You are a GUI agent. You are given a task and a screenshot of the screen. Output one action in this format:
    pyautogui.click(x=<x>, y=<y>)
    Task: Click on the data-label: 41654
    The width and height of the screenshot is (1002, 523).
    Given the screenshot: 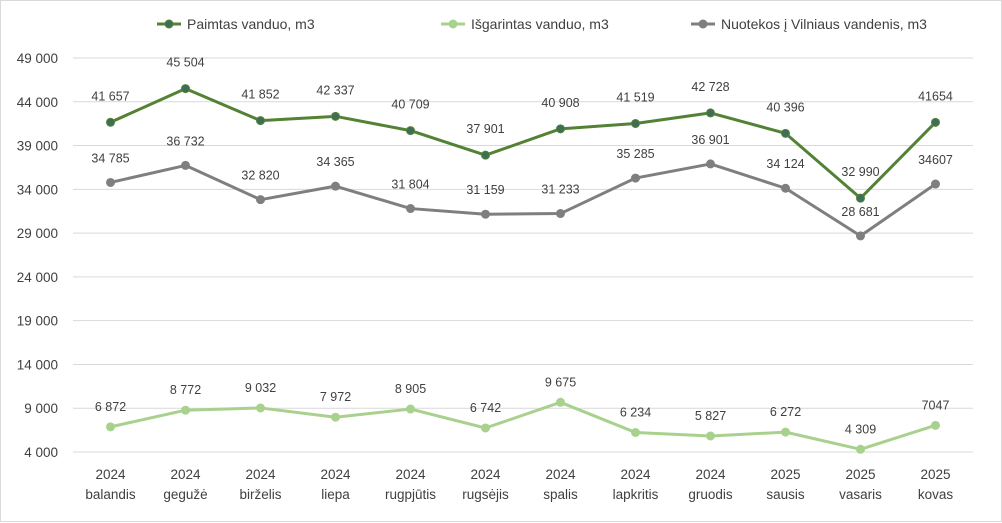 What is the action you would take?
    pyautogui.click(x=935, y=96)
    